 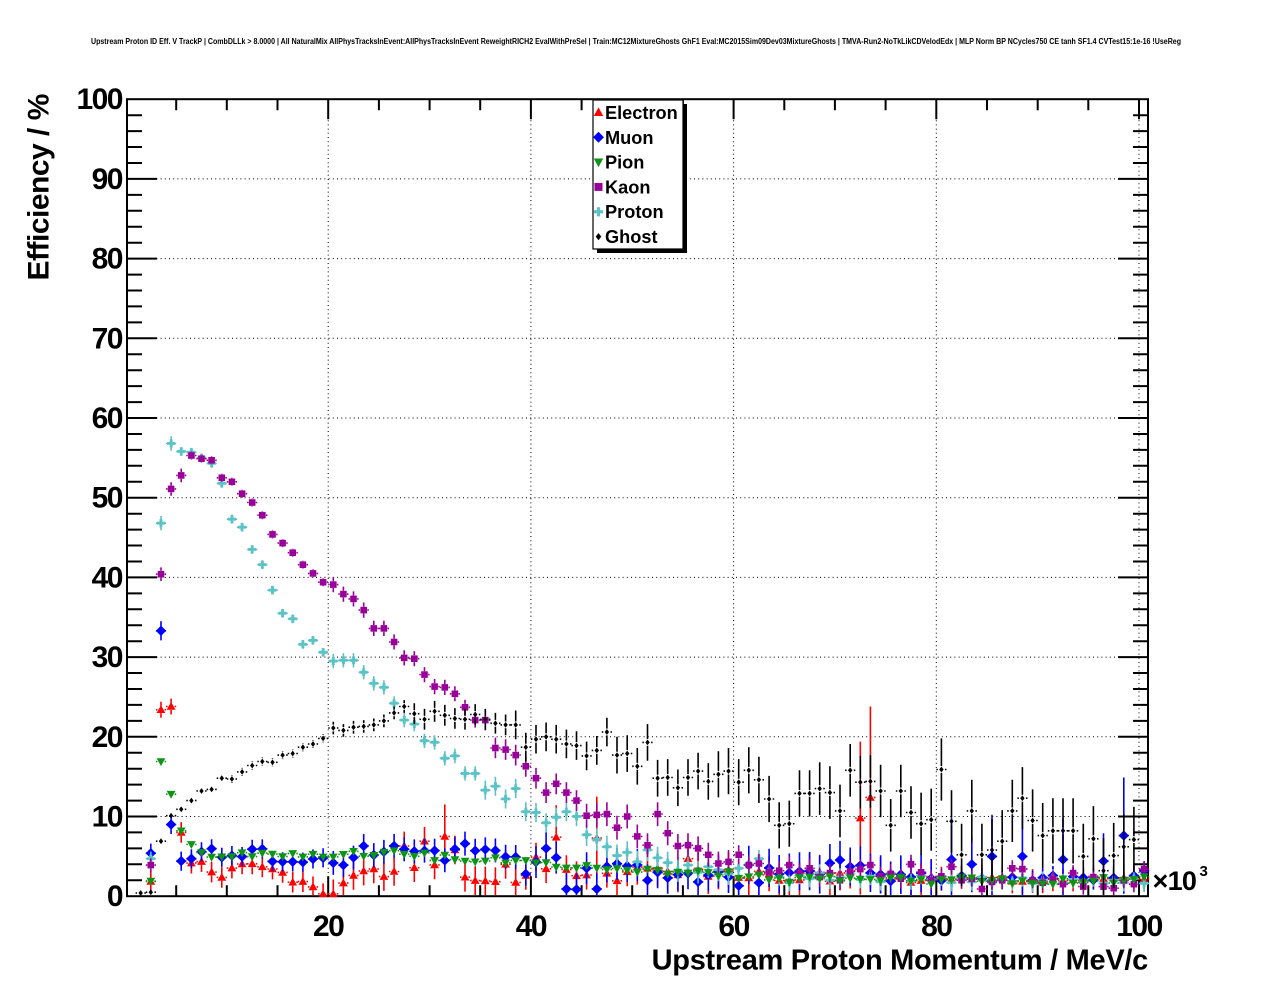 What do you see at coordinates (631, 237) in the screenshot?
I see `svg-text: Ghost` at bounding box center [631, 237].